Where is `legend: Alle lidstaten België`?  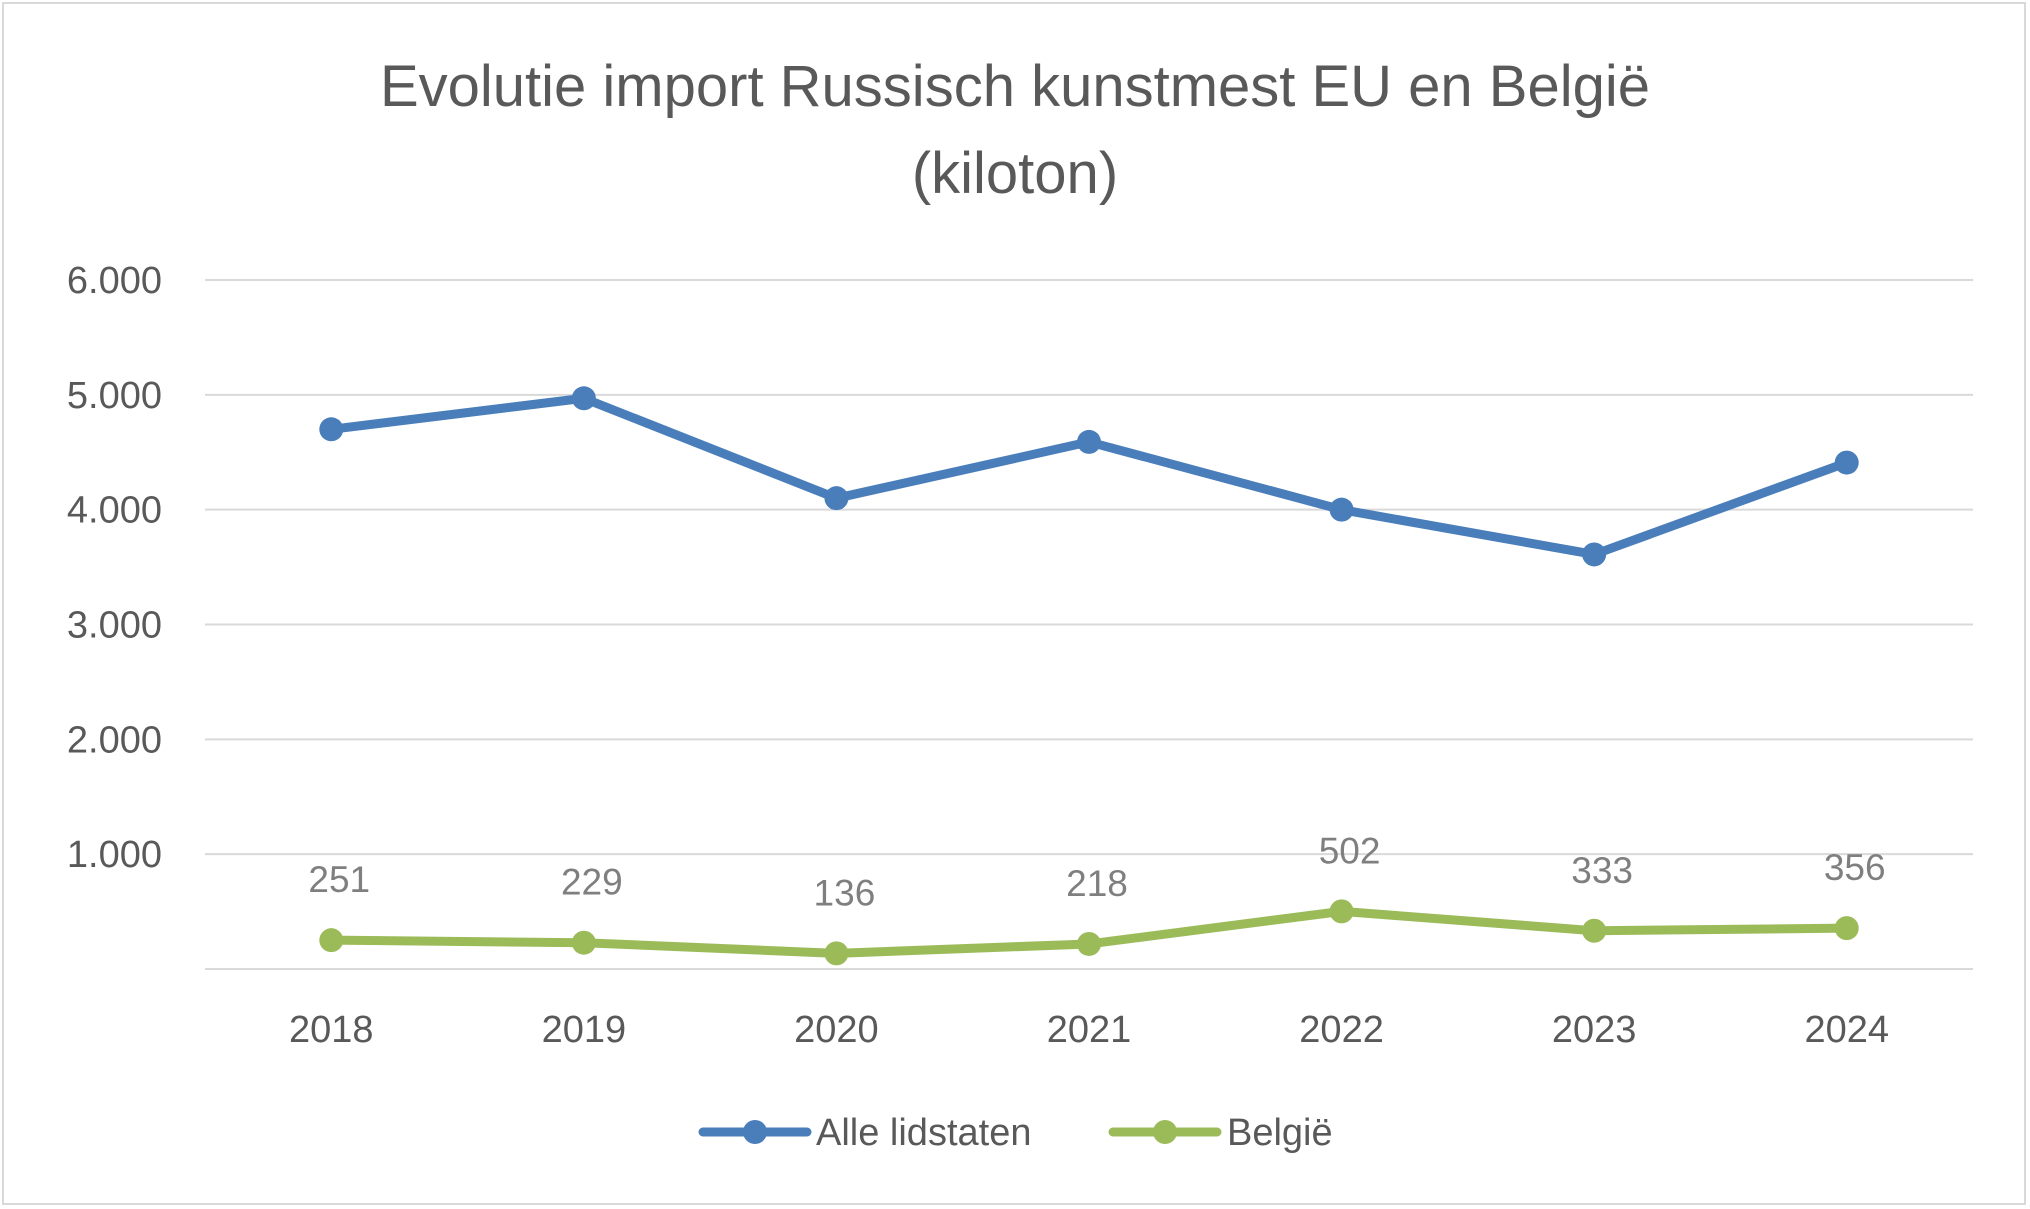
legend: Alle lidstaten België is located at coordinates (1015, 1133).